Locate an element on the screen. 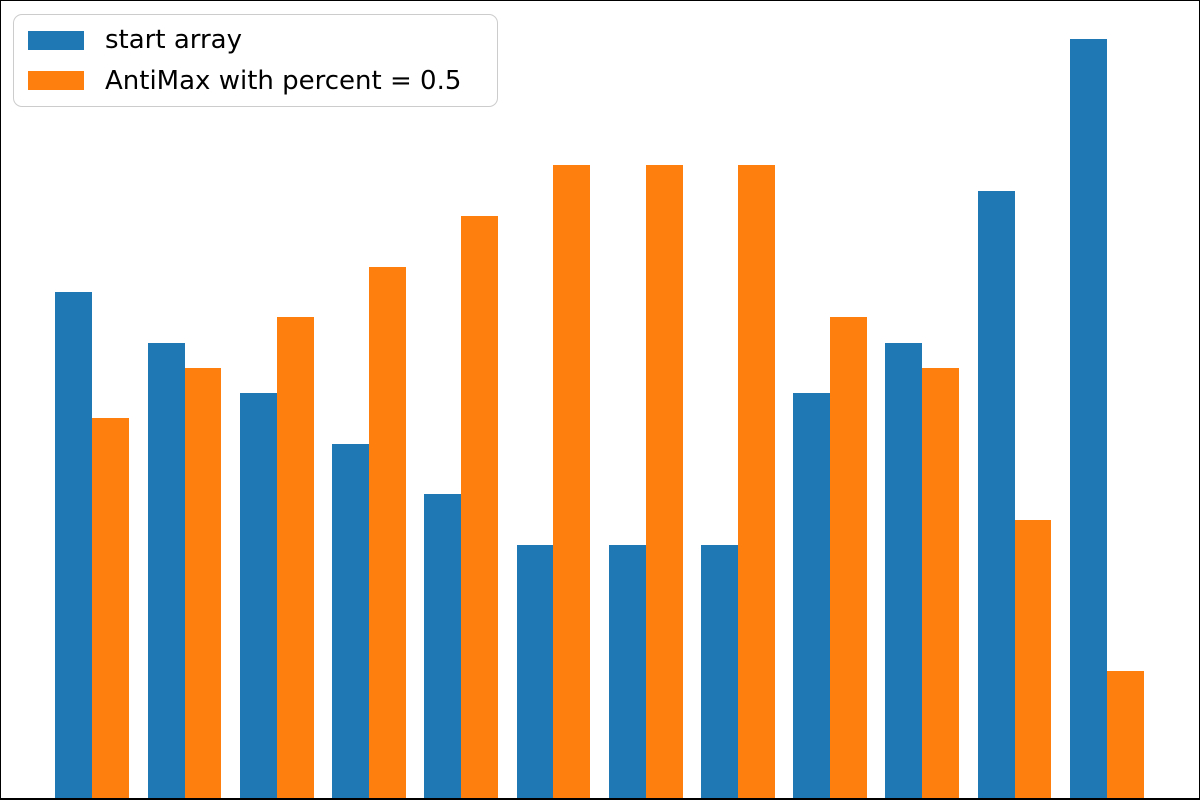 The image size is (1200, 800). legend-item-antimax: AntiMax with percent = 0.5 is located at coordinates (255, 81).